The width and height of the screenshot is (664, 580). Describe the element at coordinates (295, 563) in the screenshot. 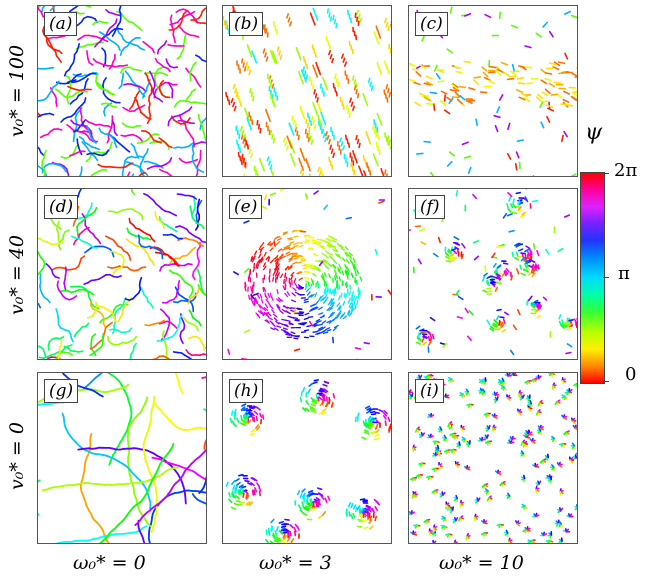

I see `col-label-w3: ω₀* = 3` at that location.